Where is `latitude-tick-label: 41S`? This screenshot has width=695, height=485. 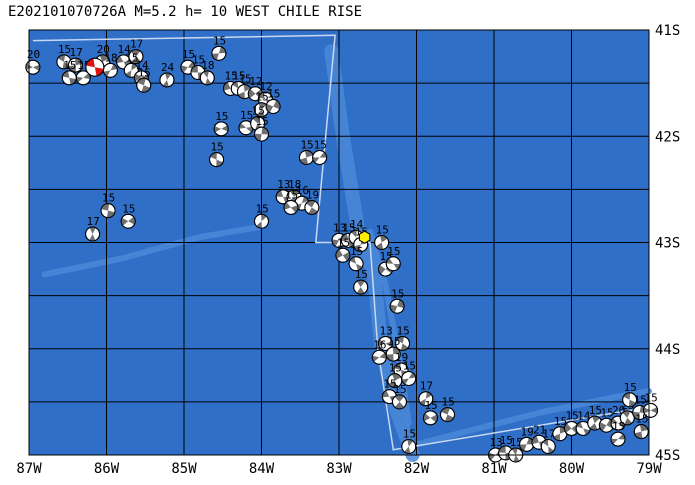
latitude-tick-label: 41S is located at coordinates (667, 31).